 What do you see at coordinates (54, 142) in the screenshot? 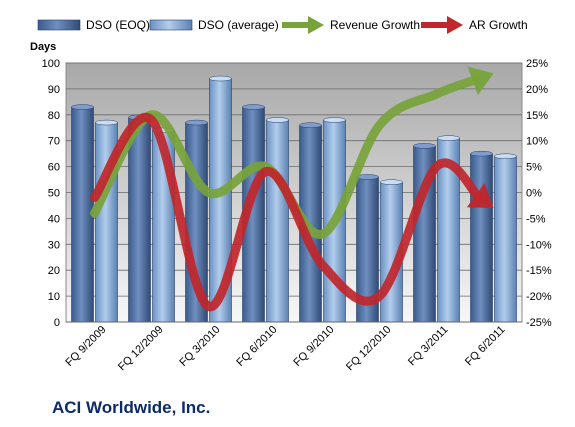
I see `left-tick-label: 70` at bounding box center [54, 142].